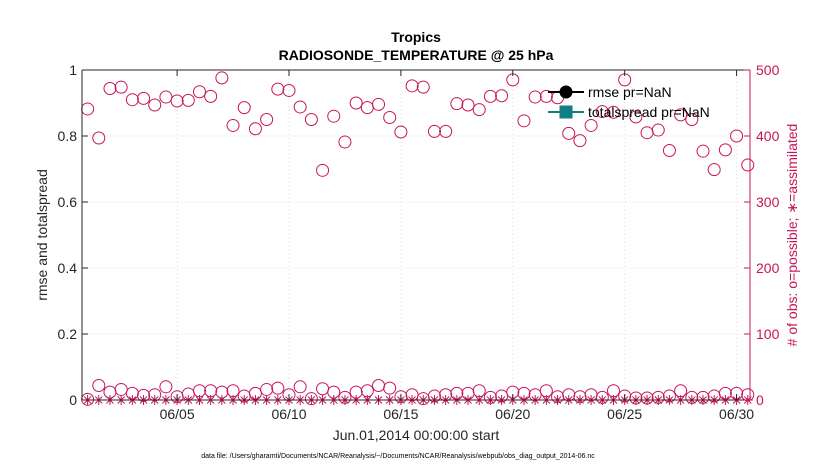  I want to click on legend-entry: totalspread pr=NaN, so click(649, 112).